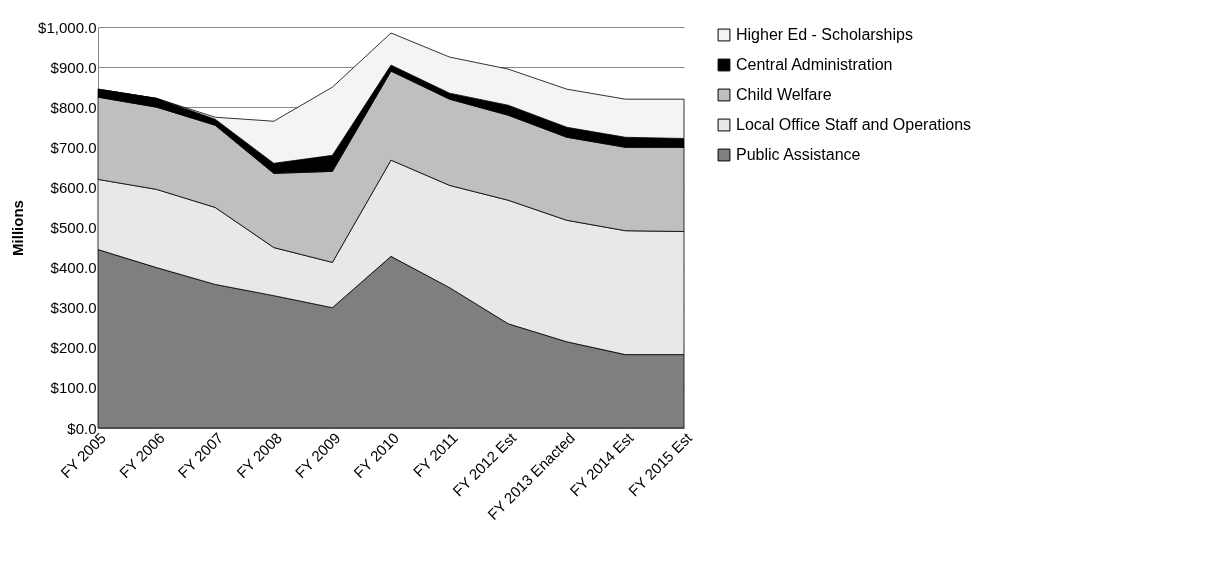 The height and width of the screenshot is (581, 1215). Describe the element at coordinates (814, 64) in the screenshot. I see `legend-label: Central Administration` at that location.